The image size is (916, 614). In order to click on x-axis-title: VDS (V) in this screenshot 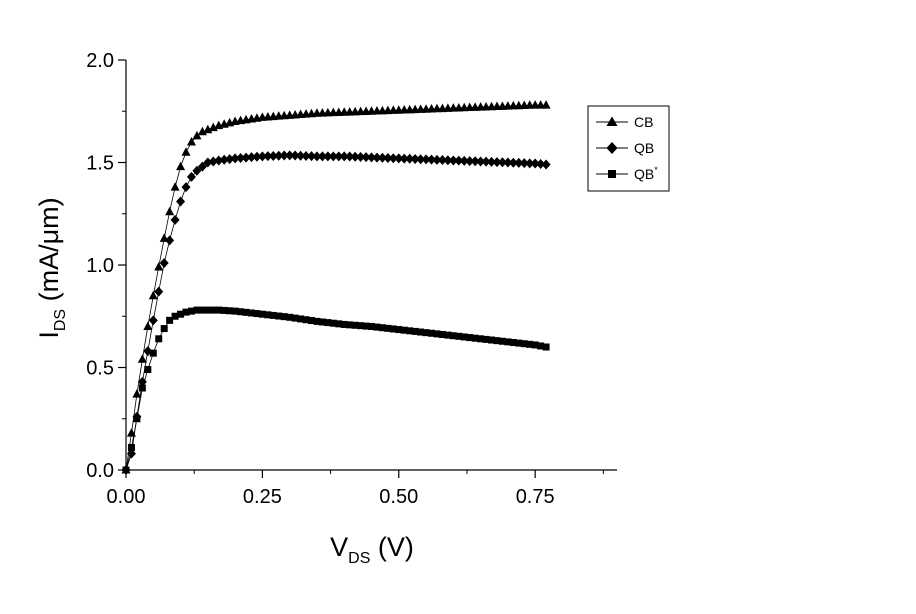, I will do `click(372, 549)`.